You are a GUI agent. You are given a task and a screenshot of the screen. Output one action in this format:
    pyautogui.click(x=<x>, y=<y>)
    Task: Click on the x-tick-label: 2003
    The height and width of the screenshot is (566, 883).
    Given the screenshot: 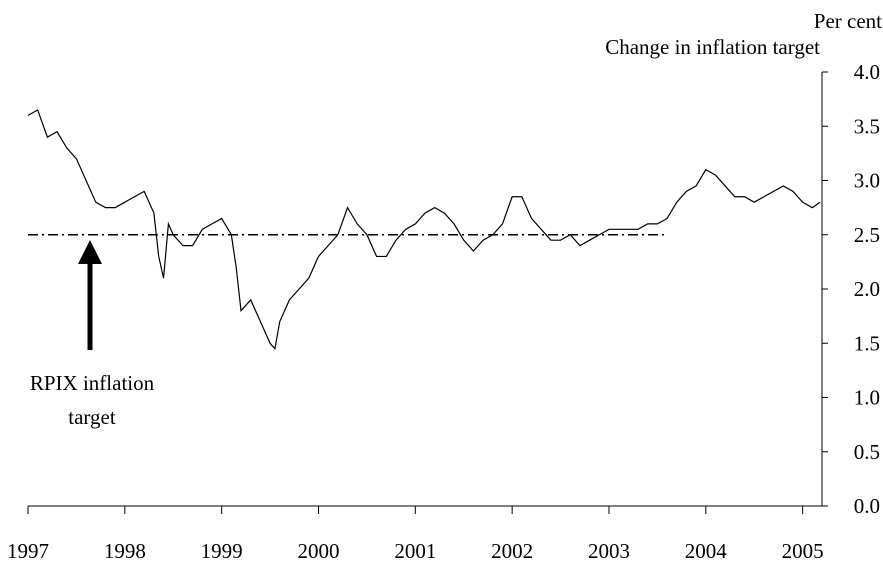 What is the action you would take?
    pyautogui.click(x=609, y=550)
    